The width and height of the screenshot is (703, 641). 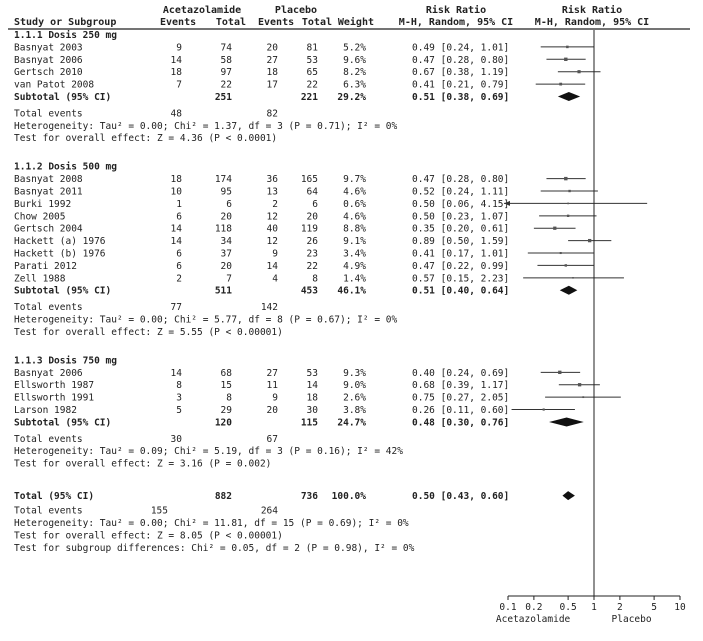 What do you see at coordinates (227, 266) in the screenshot?
I see `cell-total-acetazolamide: 20` at bounding box center [227, 266].